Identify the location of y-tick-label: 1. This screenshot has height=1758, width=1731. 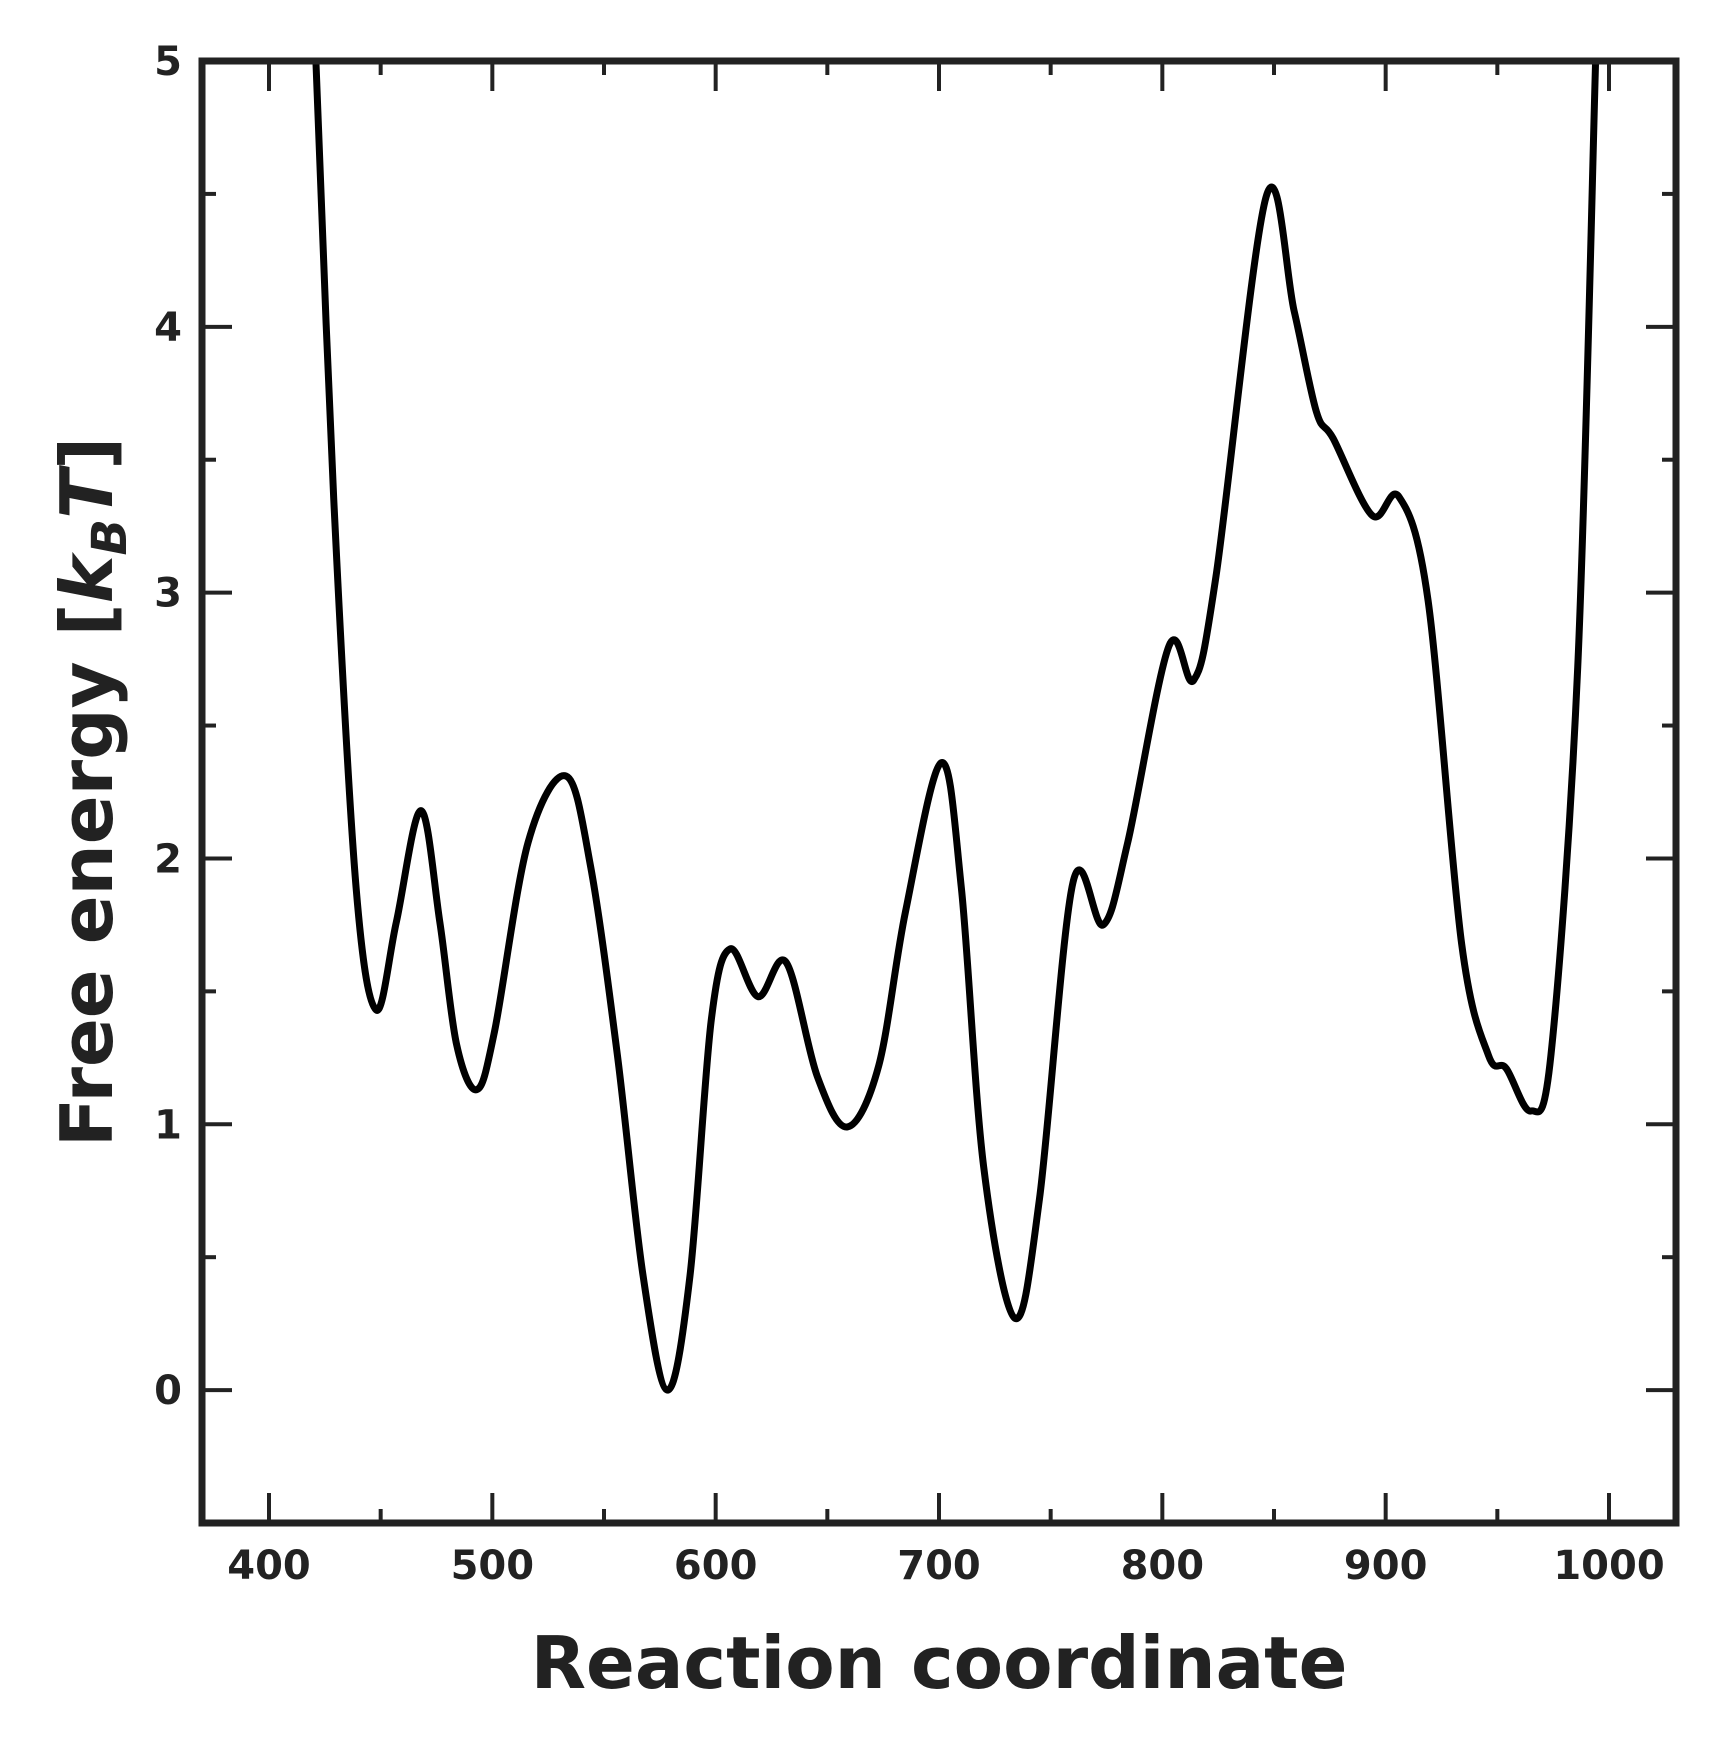
(168, 1125).